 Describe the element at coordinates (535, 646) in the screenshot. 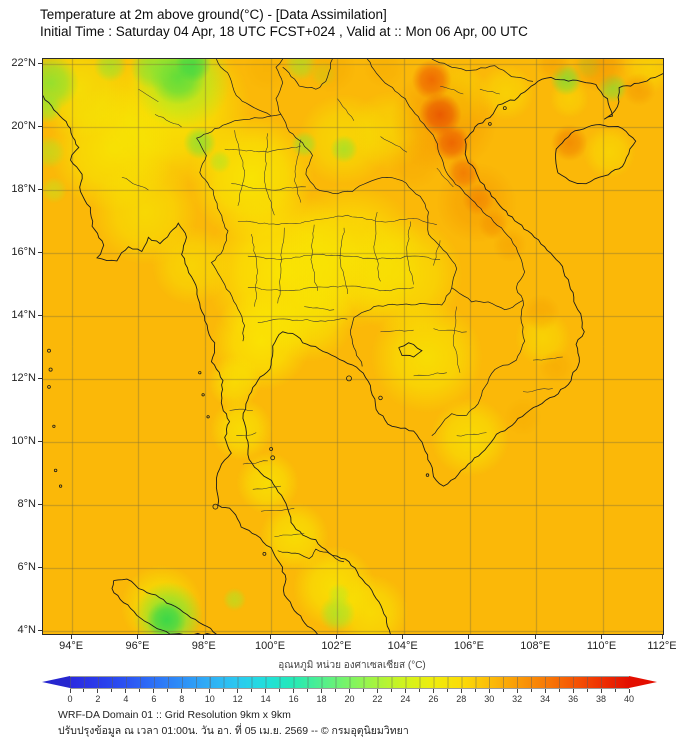

I see `lon-tick-label: 108°E` at that location.